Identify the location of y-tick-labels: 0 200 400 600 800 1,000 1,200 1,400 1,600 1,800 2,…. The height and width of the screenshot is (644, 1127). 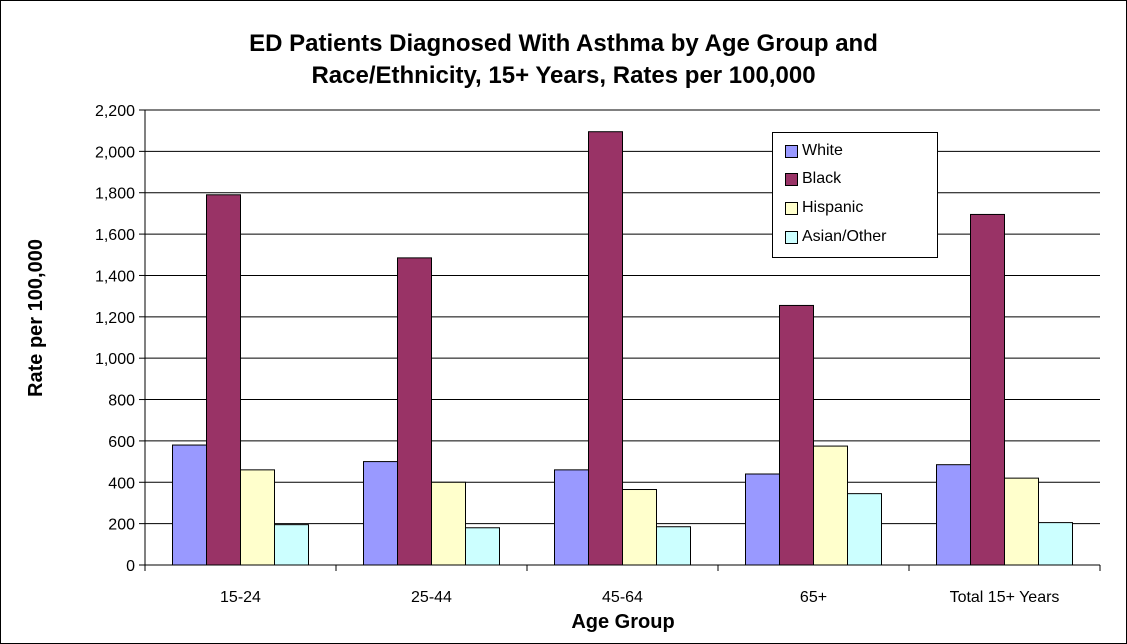
(115, 339).